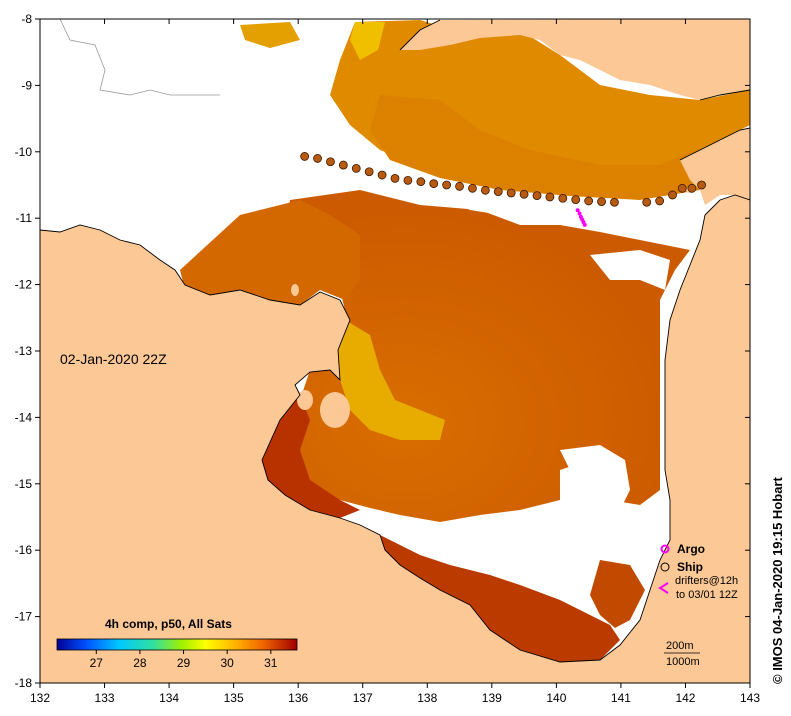  Describe the element at coordinates (363, 698) in the screenshot. I see `lon-tick-label: 137` at that location.